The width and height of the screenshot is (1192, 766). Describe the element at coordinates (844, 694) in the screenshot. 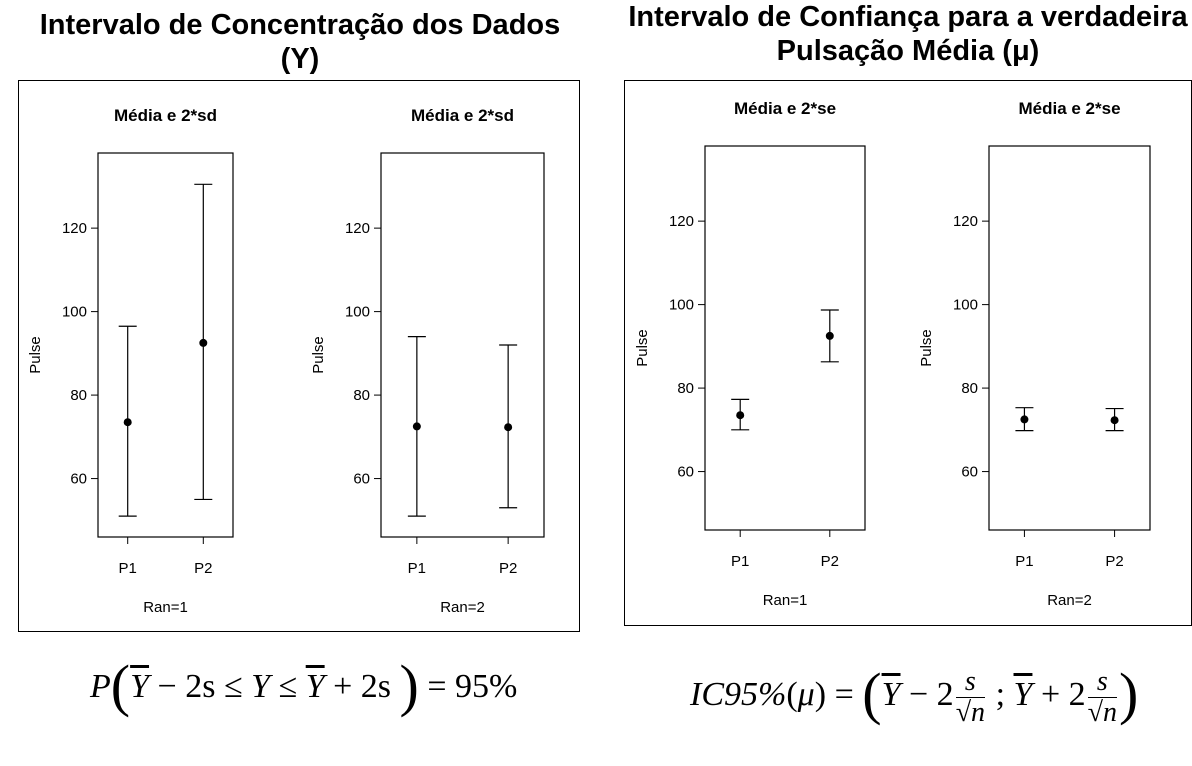

I see `formula-eq: =` at that location.